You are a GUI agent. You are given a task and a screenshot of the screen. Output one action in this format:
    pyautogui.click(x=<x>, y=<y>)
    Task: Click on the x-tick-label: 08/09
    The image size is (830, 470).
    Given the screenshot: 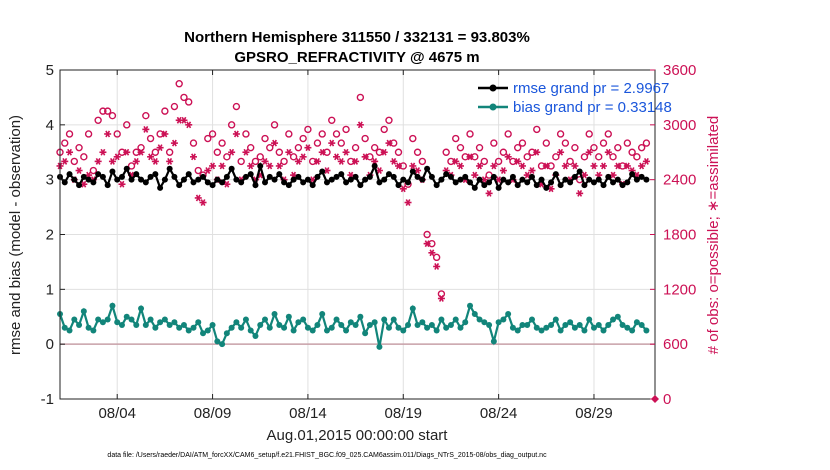 What is the action you would take?
    pyautogui.click(x=213, y=413)
    